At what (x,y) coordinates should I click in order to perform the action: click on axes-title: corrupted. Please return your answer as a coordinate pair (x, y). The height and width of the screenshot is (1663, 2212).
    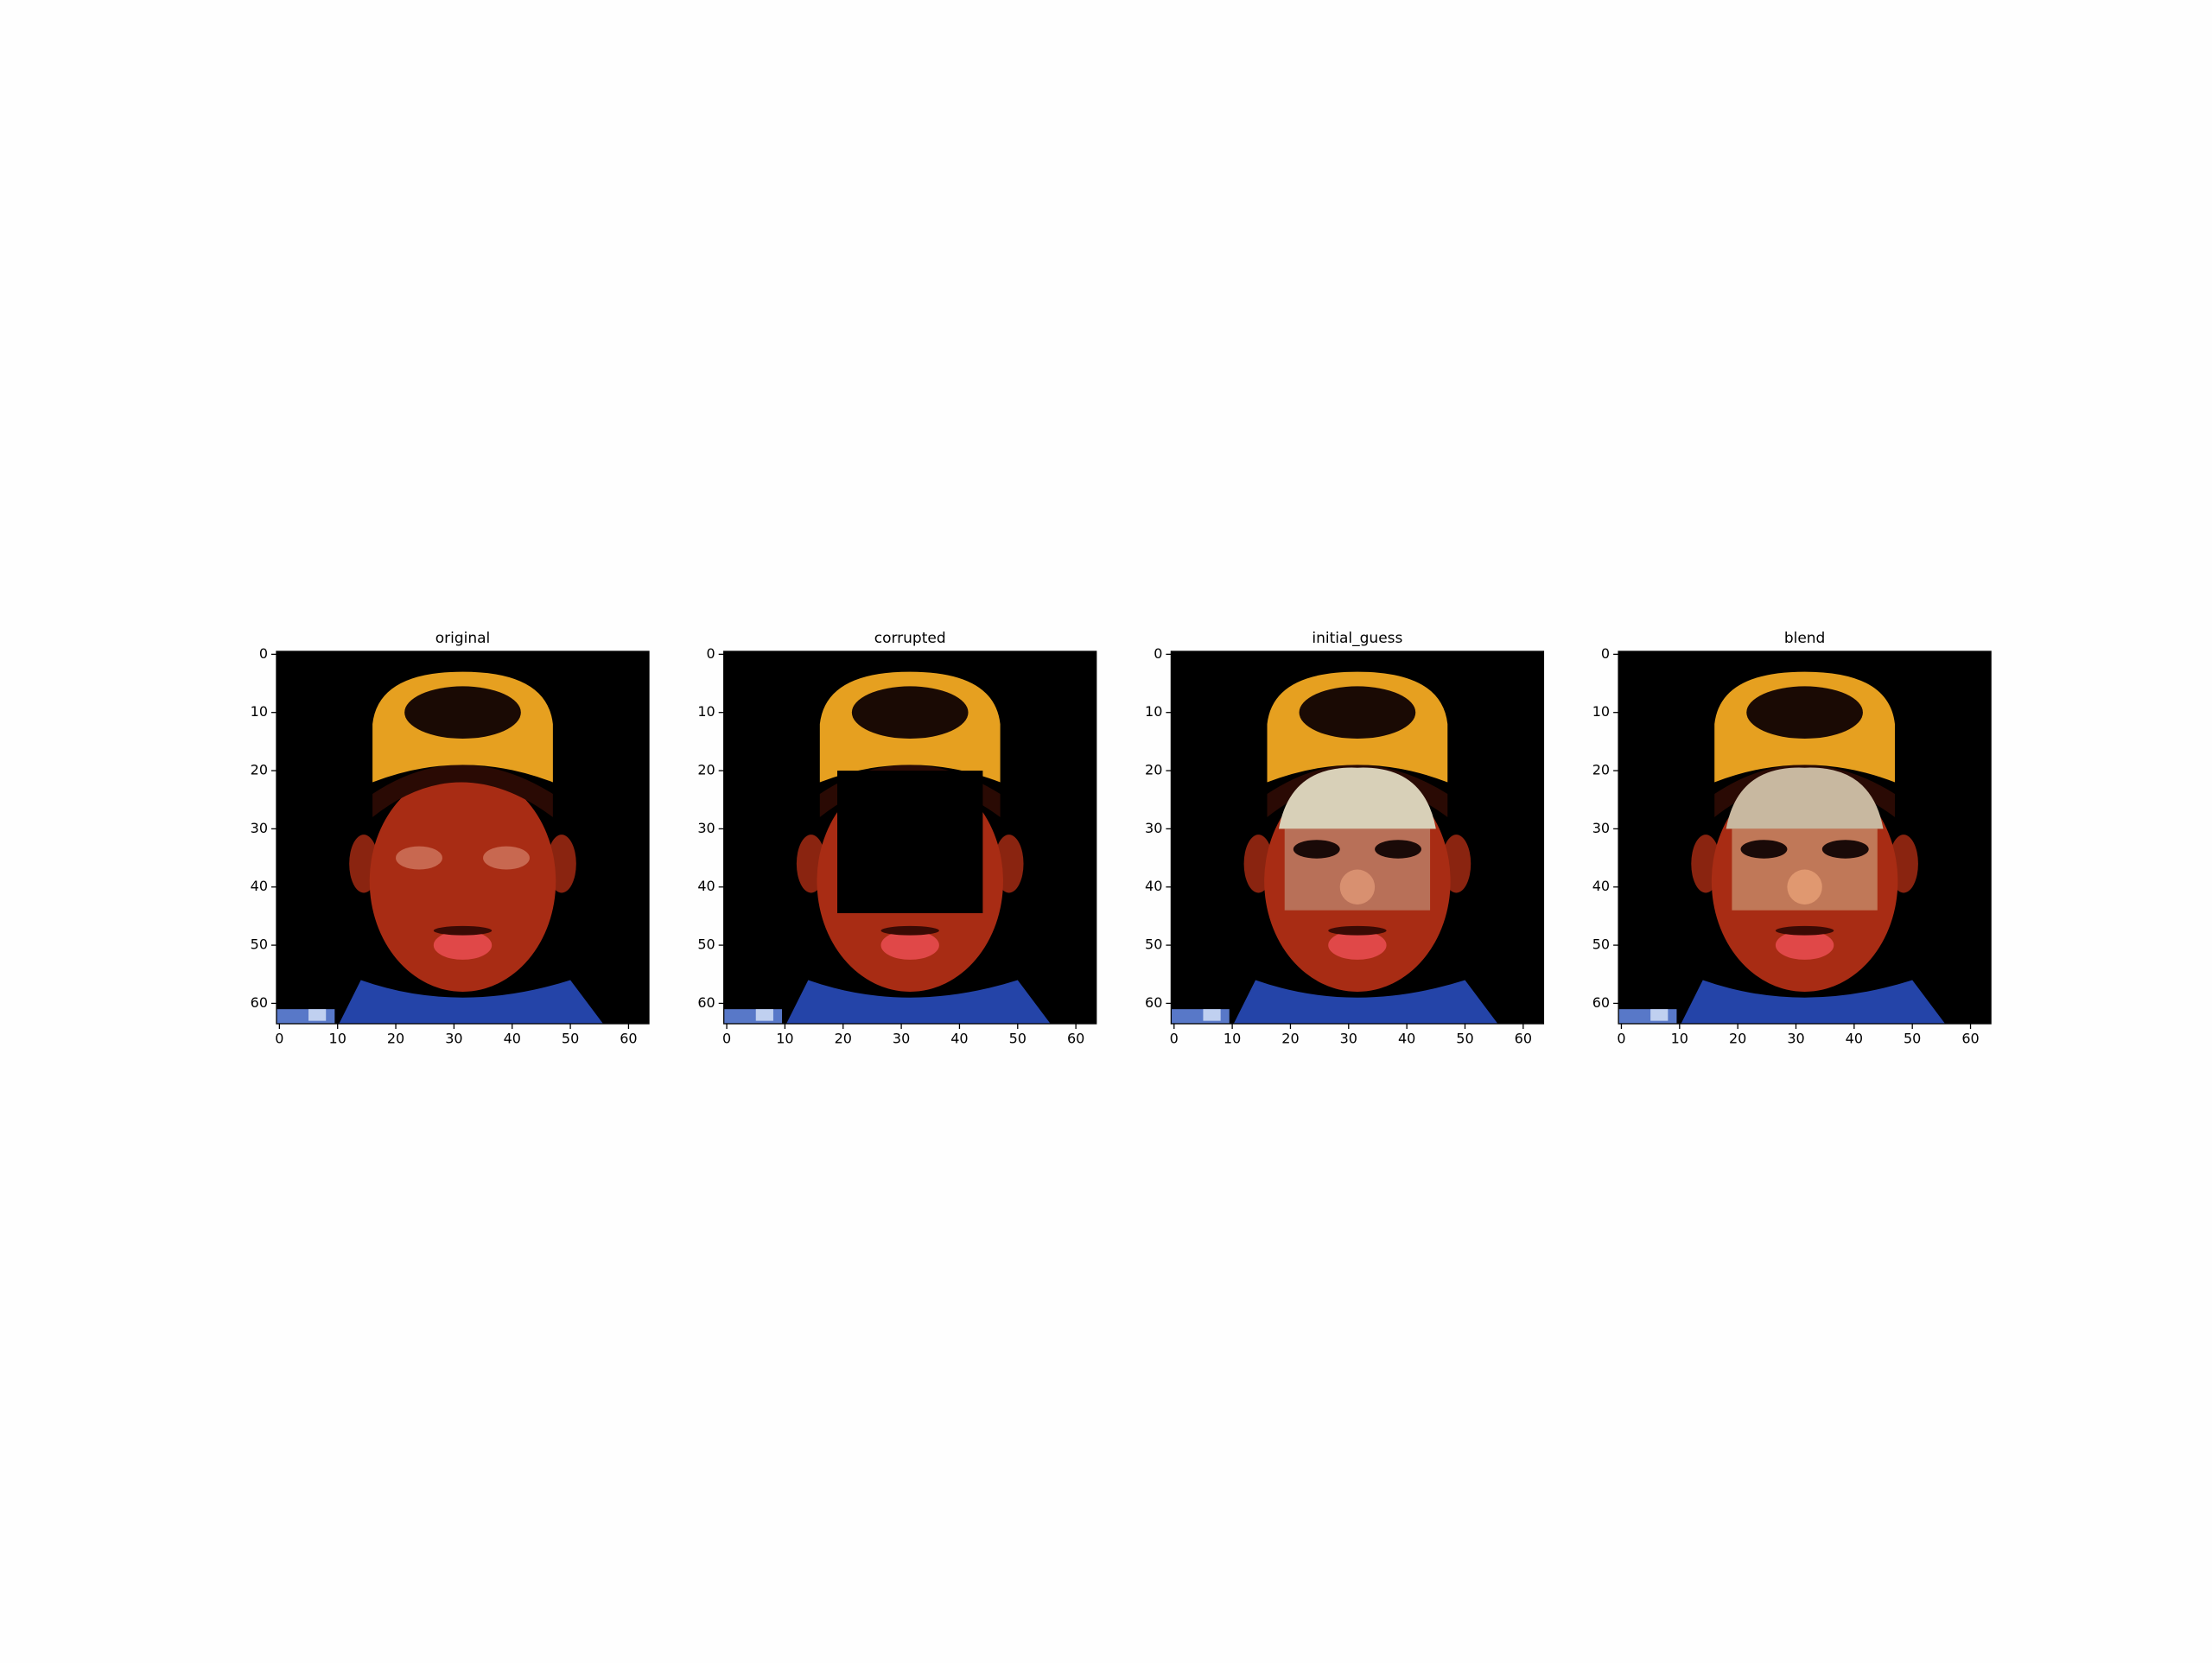
    Looking at the image, I should click on (910, 638).